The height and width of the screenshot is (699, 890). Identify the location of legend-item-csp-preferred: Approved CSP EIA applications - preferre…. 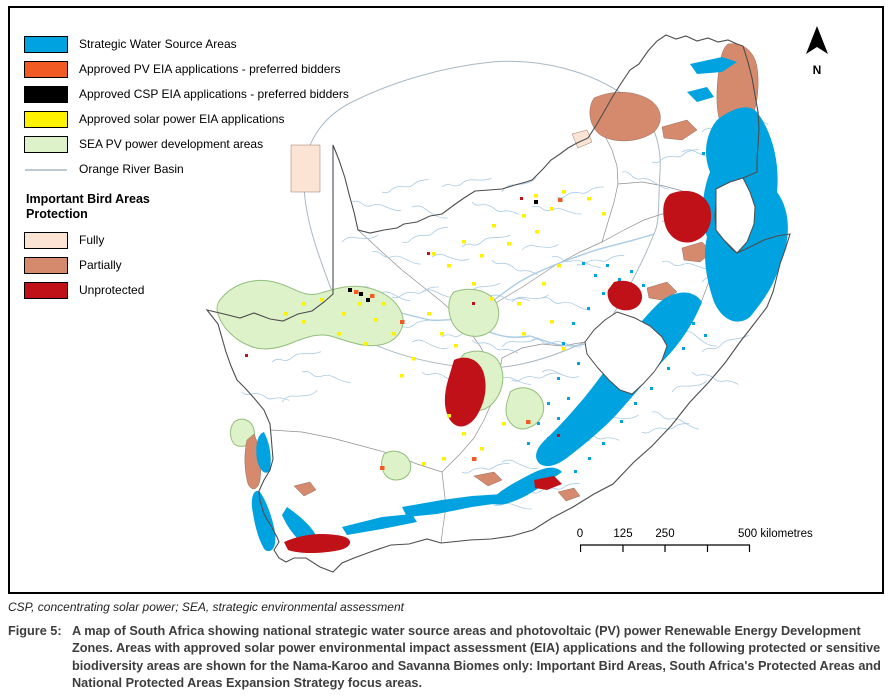
(189, 94).